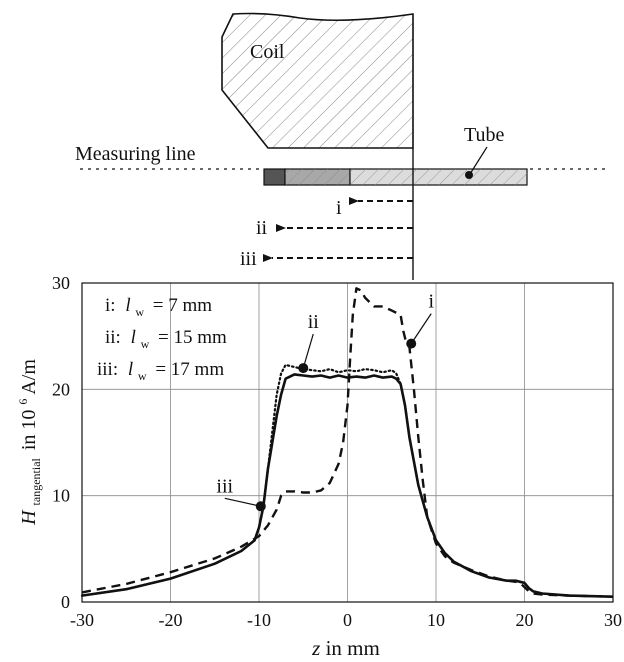  Describe the element at coordinates (23, 402) in the screenshot. I see `y-axis-label-exp: 6` at that location.